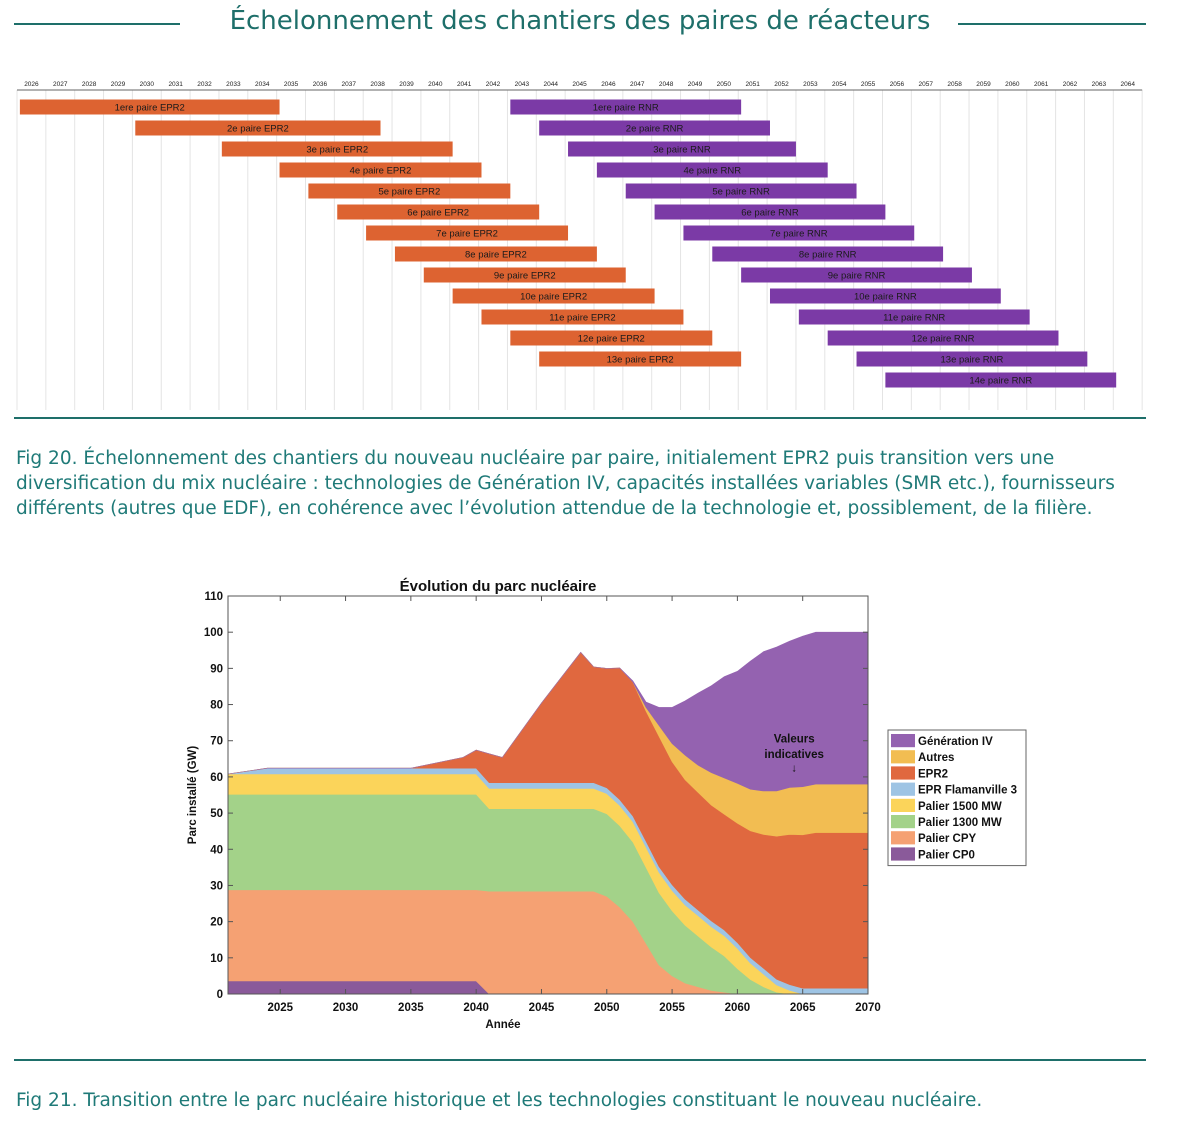 The width and height of the screenshot is (1184, 1122). Describe the element at coordinates (794, 768) in the screenshot. I see `annotation-arrow: ↓` at that location.